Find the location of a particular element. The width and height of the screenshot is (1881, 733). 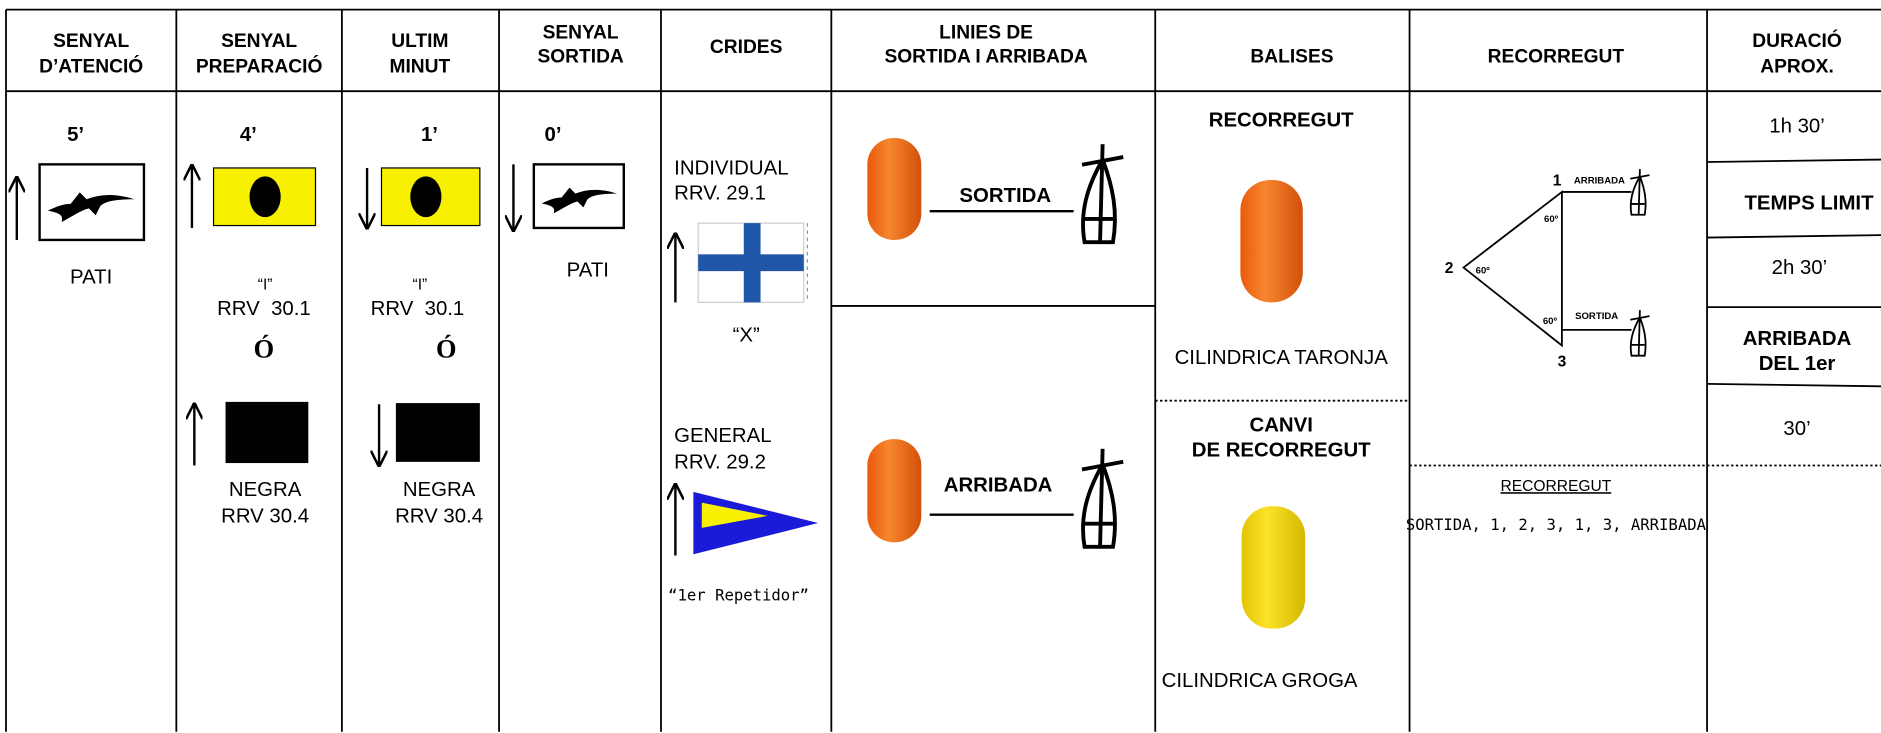

start-line is located at coordinates (995, 189).